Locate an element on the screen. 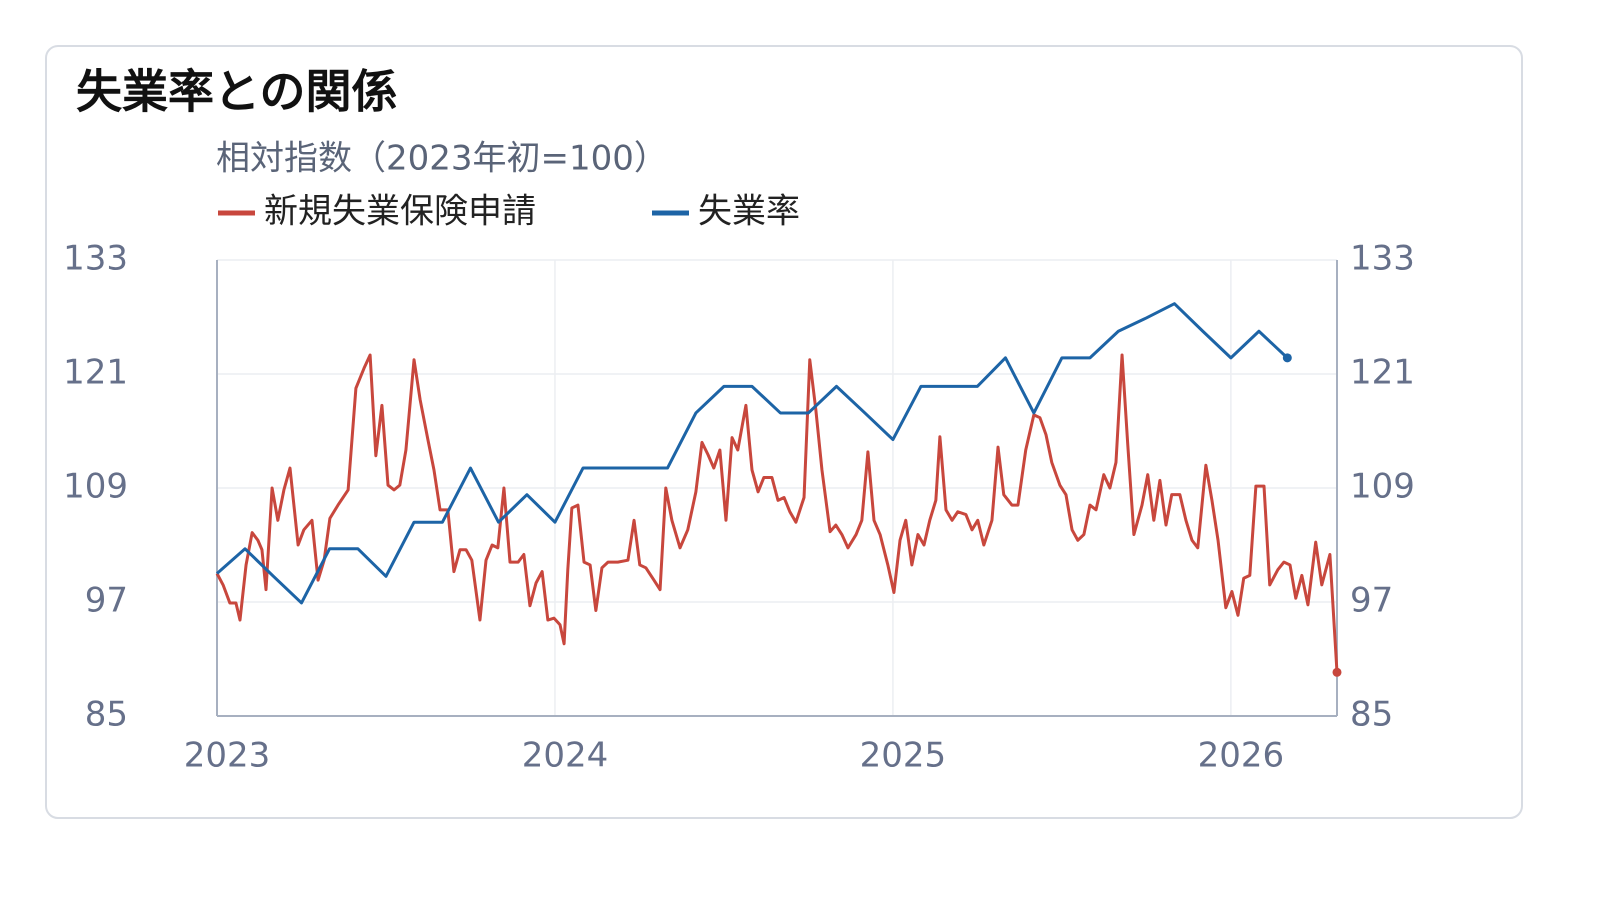  y2-tick-label: 109 is located at coordinates (1382, 487).